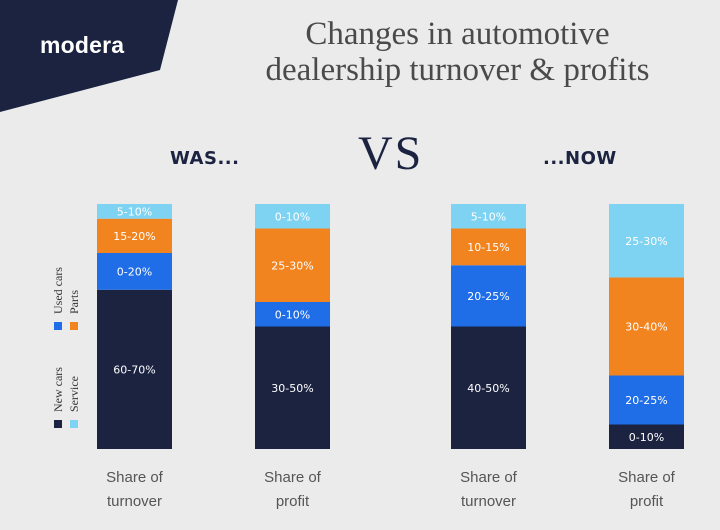  I want to click on title-line-2: dealership turnover & profits, so click(457, 70).